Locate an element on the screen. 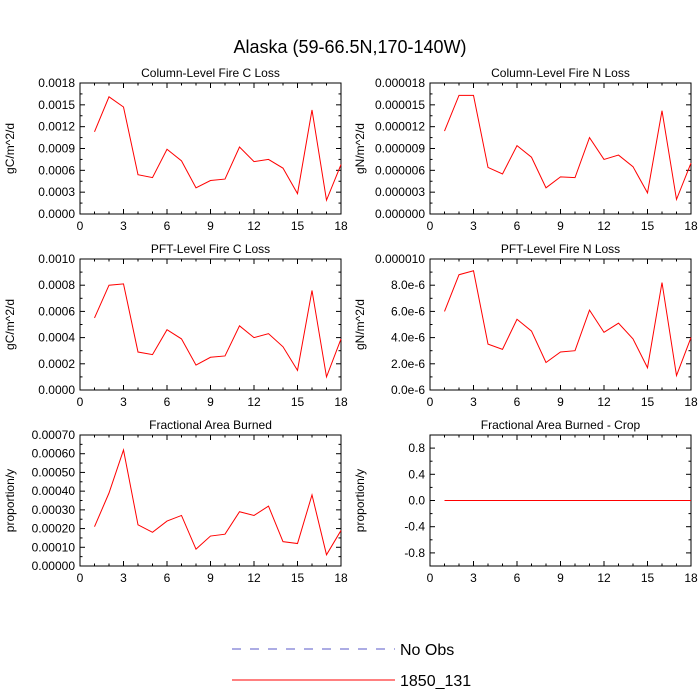  panel-title: Column-Level Fire C Loss is located at coordinates (210, 73).